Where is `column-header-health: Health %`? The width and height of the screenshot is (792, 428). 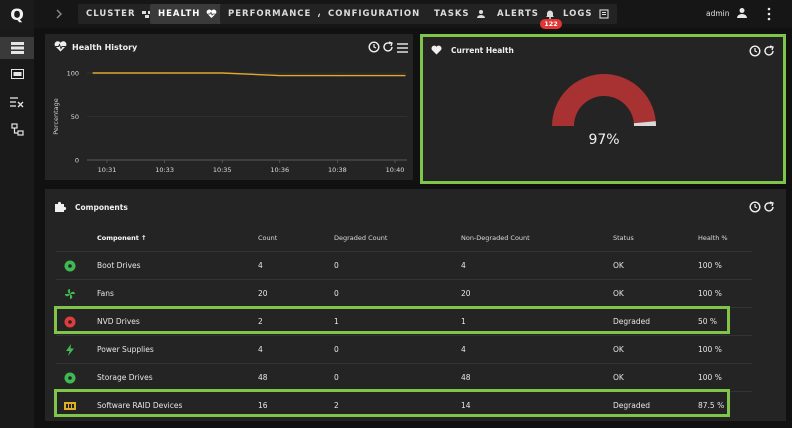 column-header-health: Health % is located at coordinates (713, 238).